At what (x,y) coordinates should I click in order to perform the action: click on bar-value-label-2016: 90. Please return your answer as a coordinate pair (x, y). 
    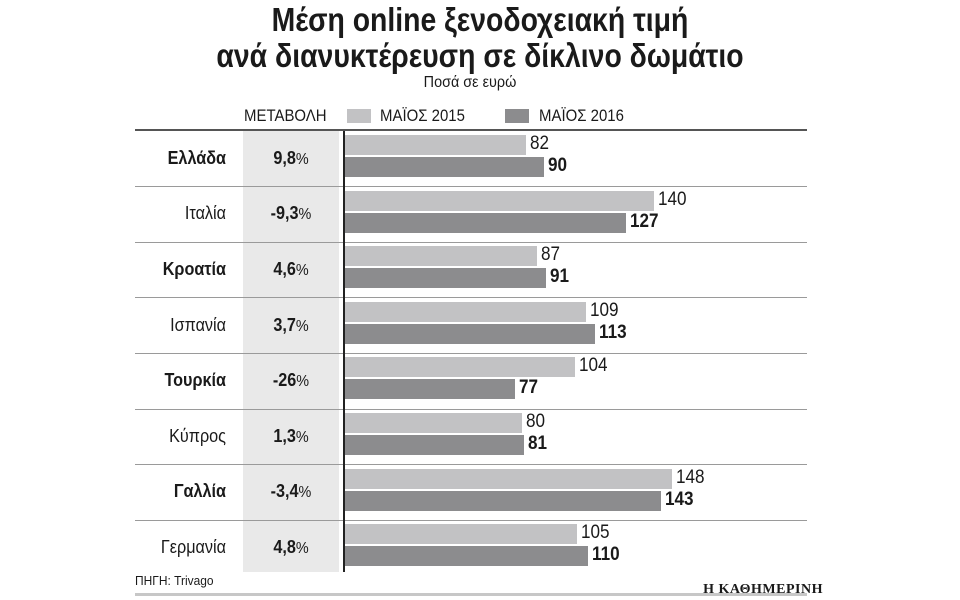
    Looking at the image, I should click on (557, 165).